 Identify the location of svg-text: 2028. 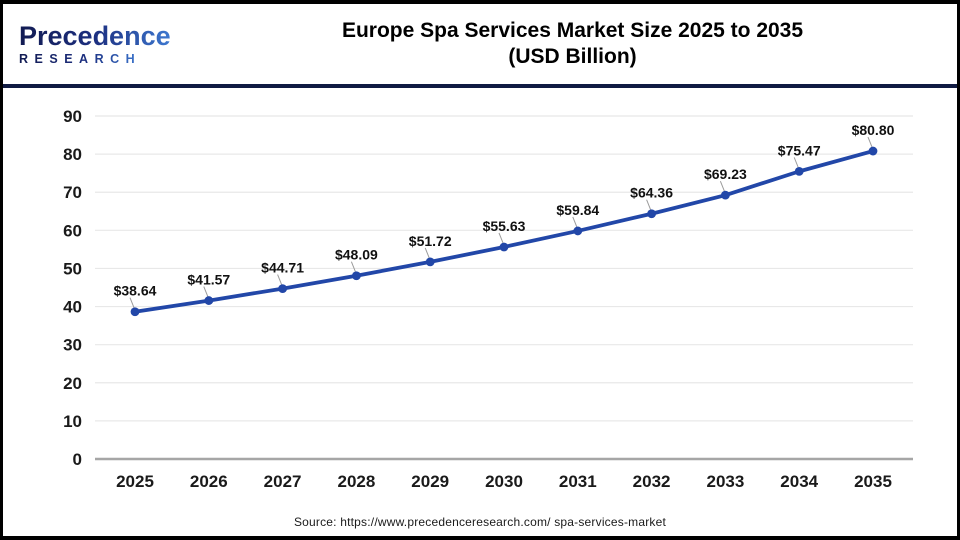
(356, 481).